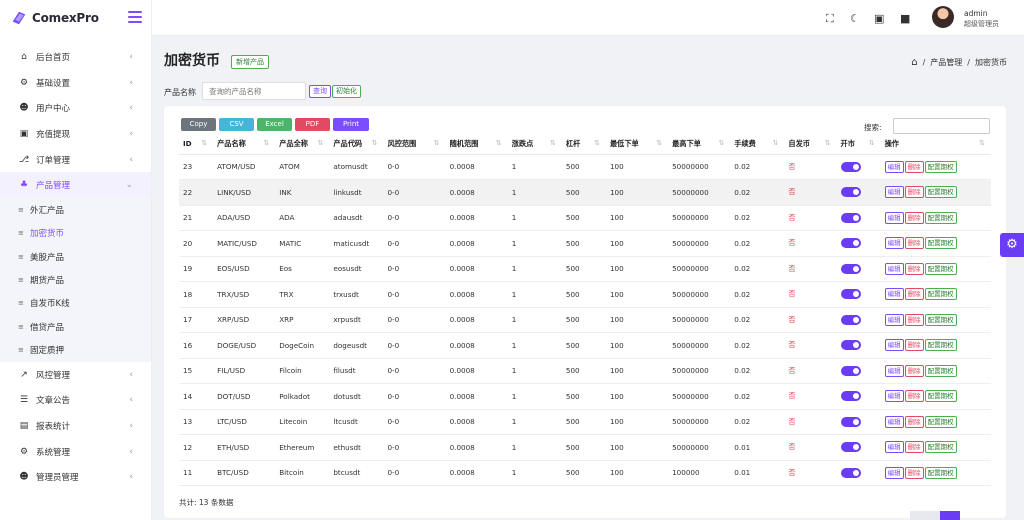 The image size is (1024, 520). I want to click on submenu-item-forex: ≡ 外汇产品, so click(75, 209).